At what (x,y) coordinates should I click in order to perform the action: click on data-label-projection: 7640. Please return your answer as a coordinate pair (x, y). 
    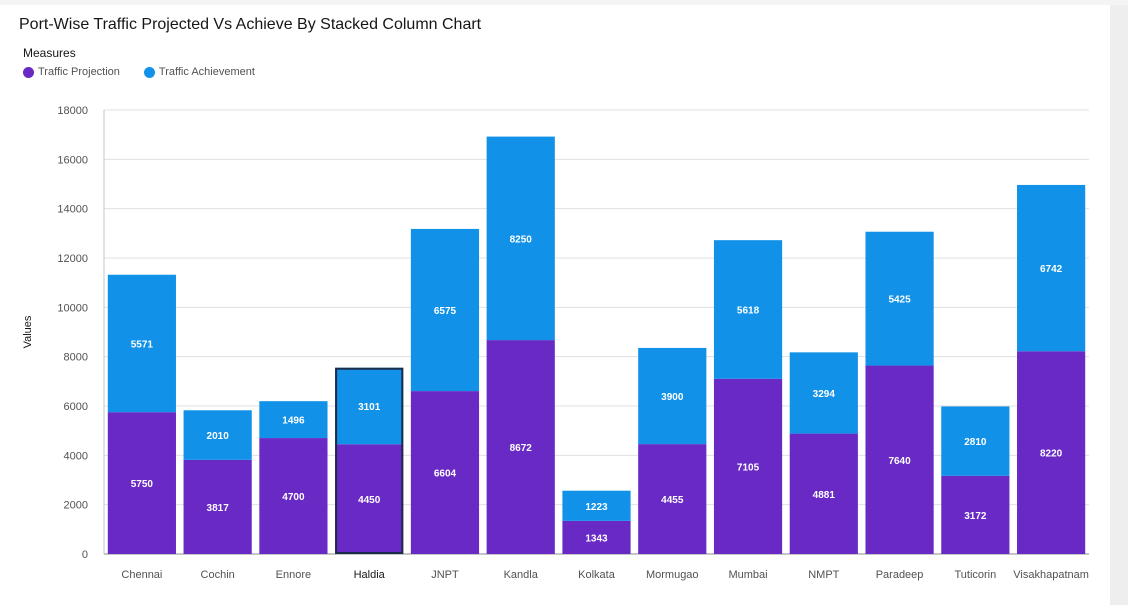
    Looking at the image, I should click on (899, 461).